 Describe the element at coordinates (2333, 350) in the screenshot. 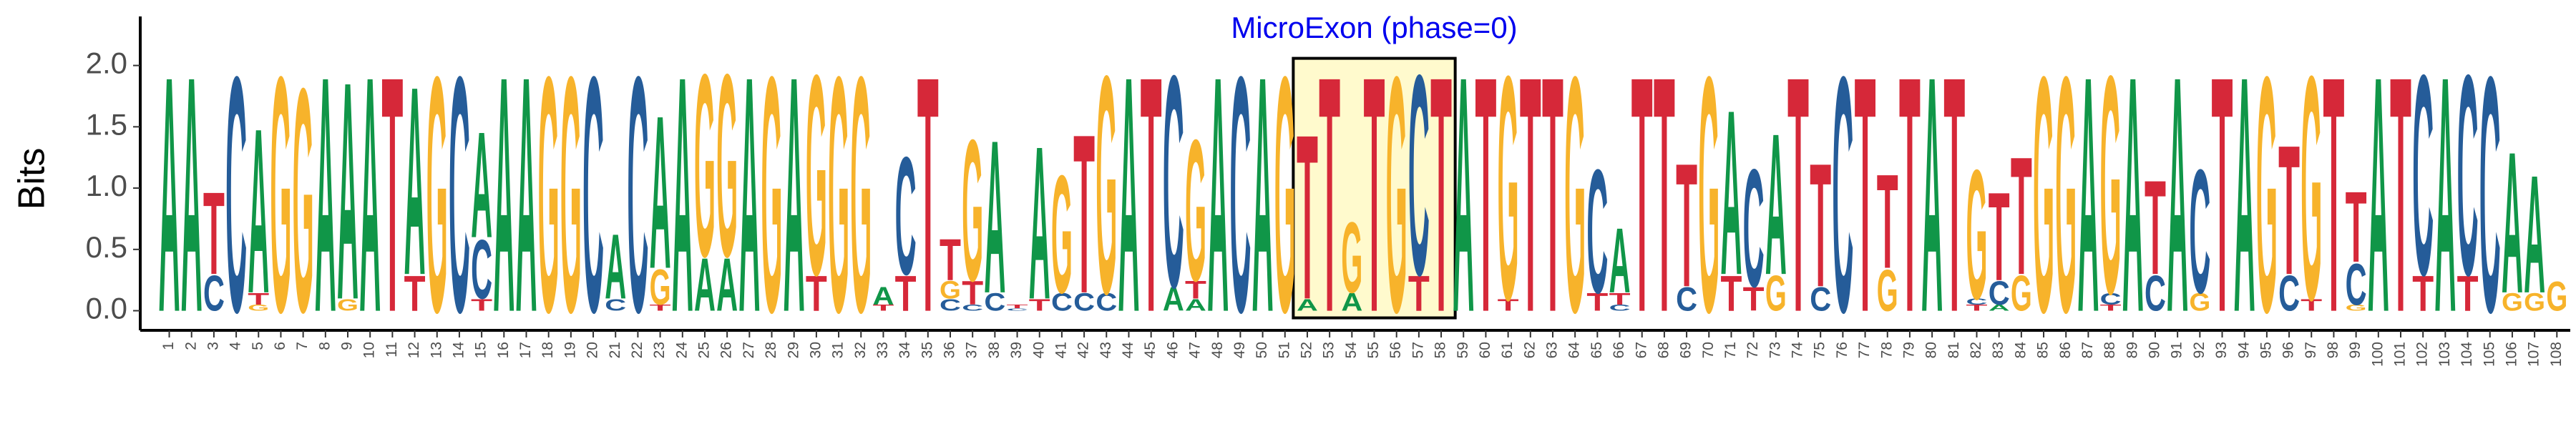

I see `x-tick-label: 98` at that location.